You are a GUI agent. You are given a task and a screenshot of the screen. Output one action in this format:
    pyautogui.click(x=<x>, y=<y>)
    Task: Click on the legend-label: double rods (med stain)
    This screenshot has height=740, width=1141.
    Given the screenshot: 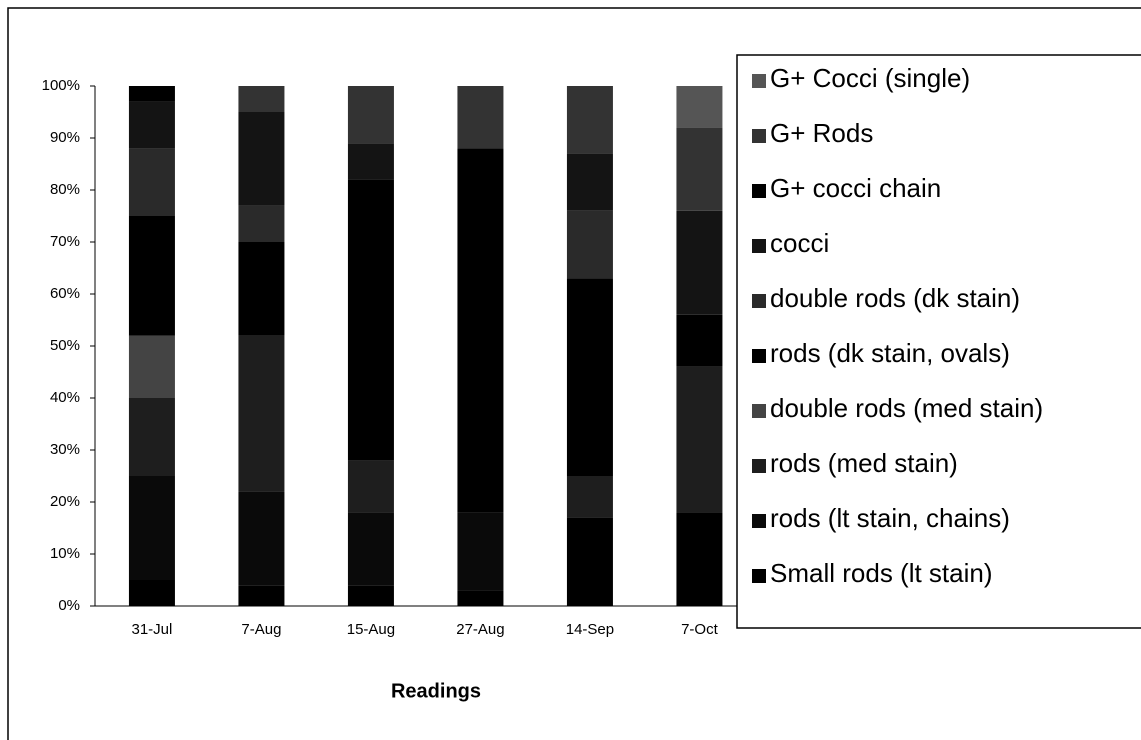 What is the action you would take?
    pyautogui.click(x=906, y=408)
    